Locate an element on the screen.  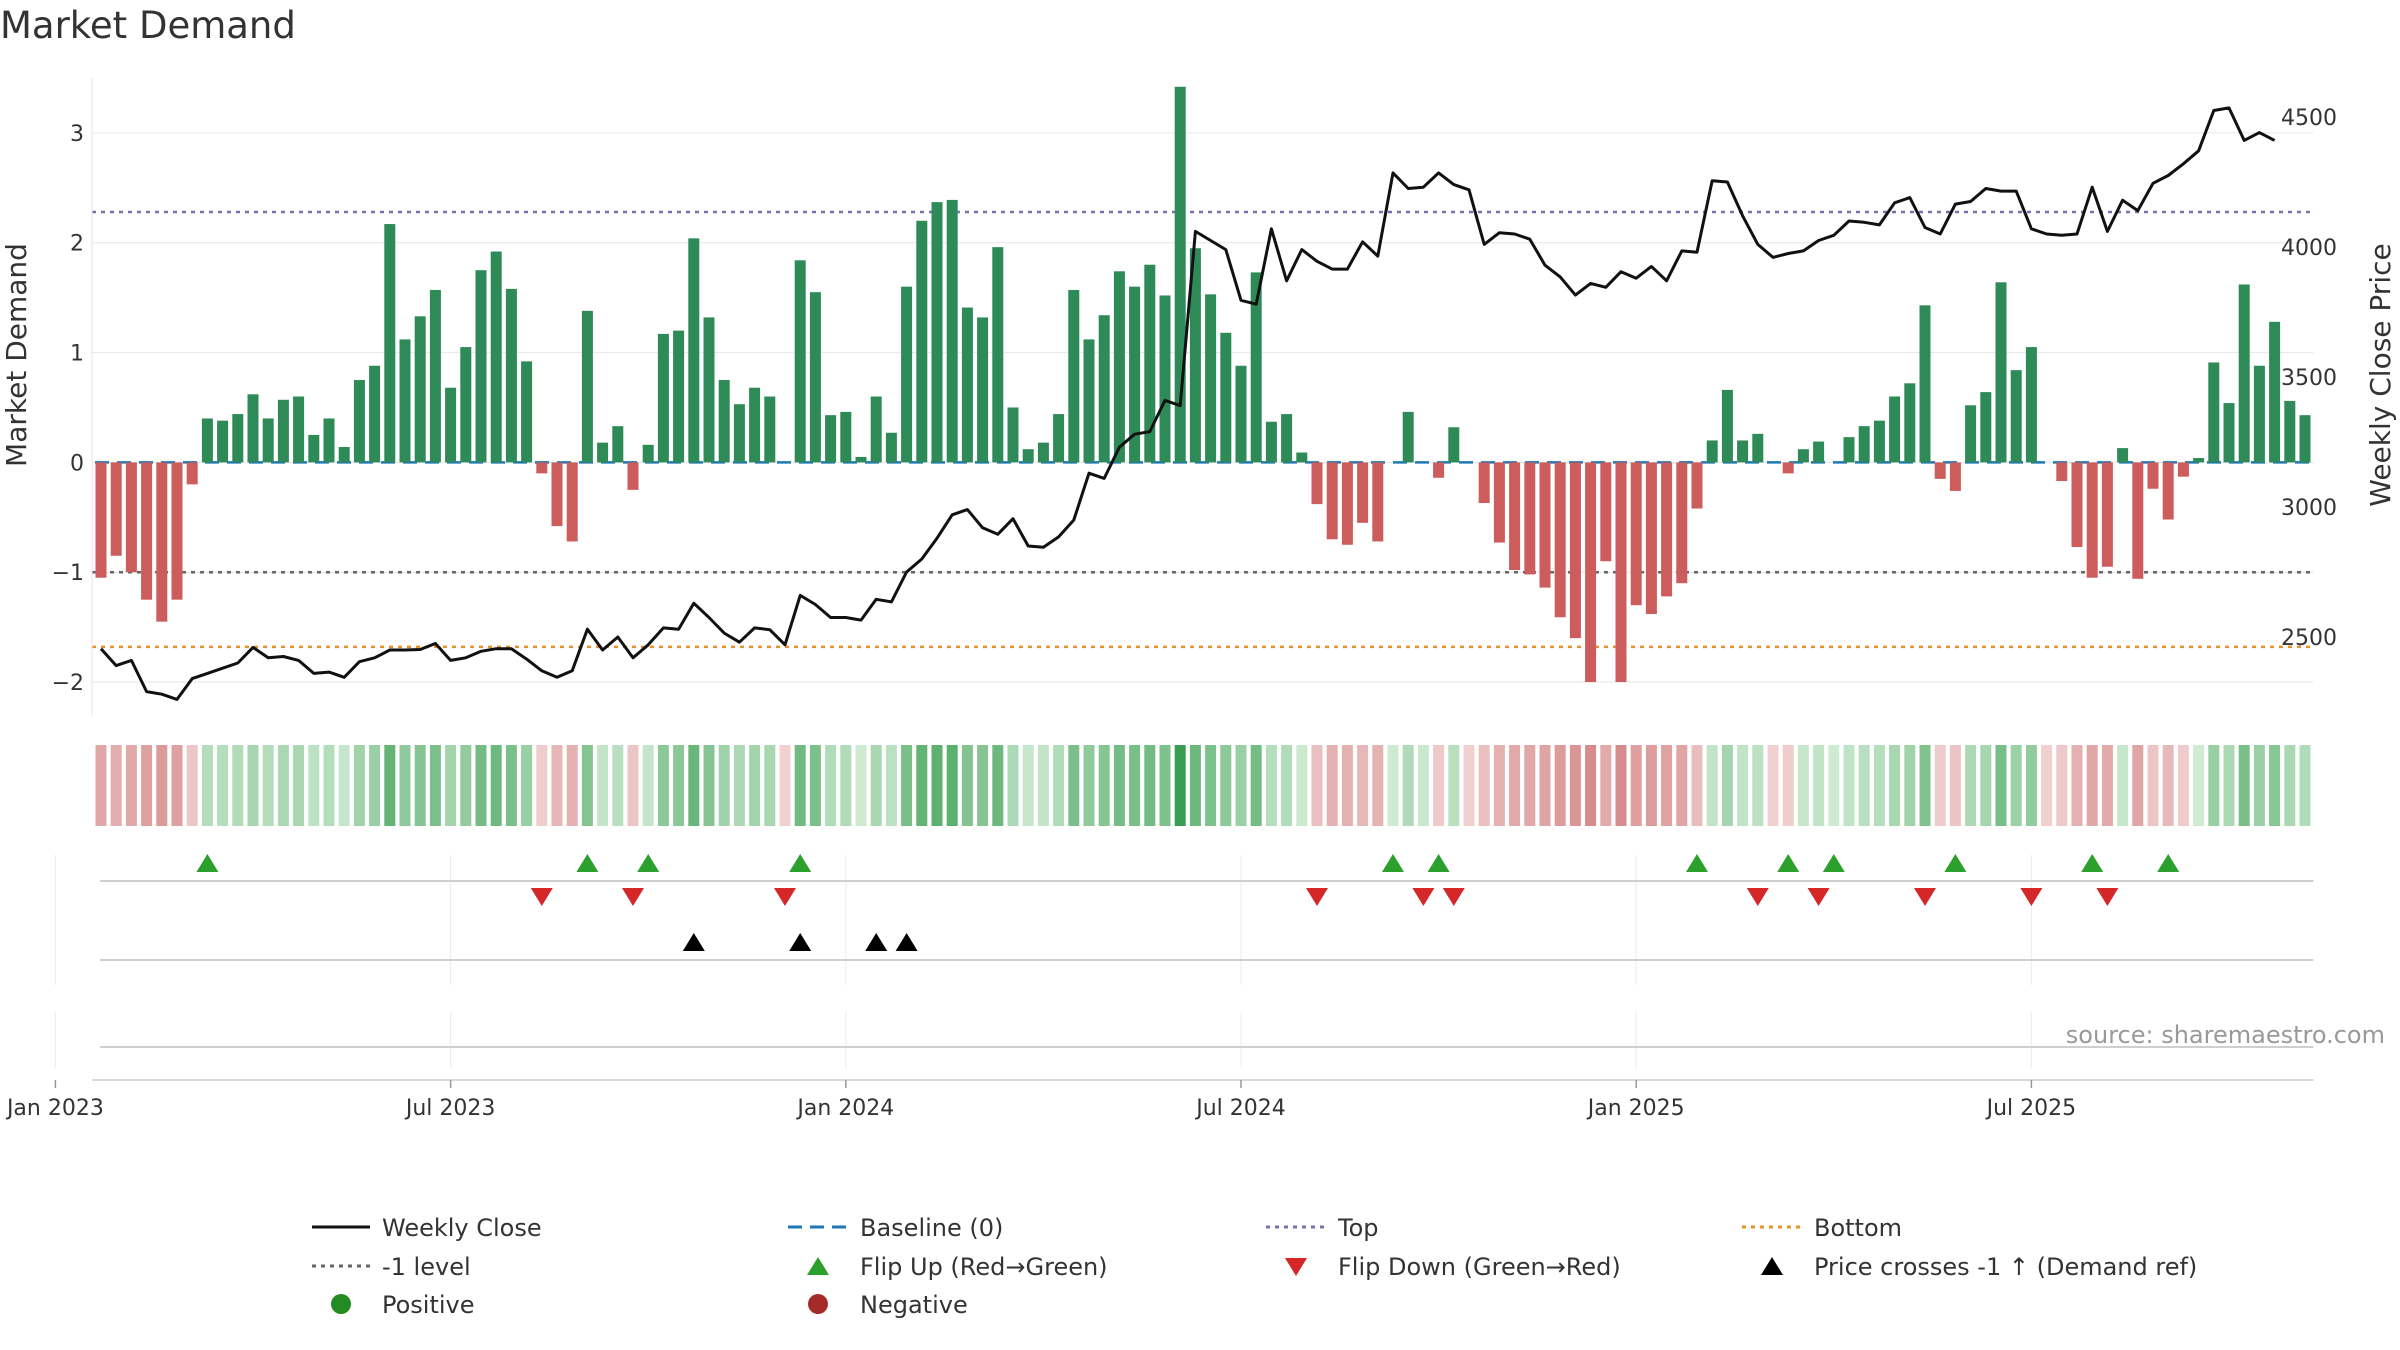
chart-title: Market Demand is located at coordinates (148, 25).